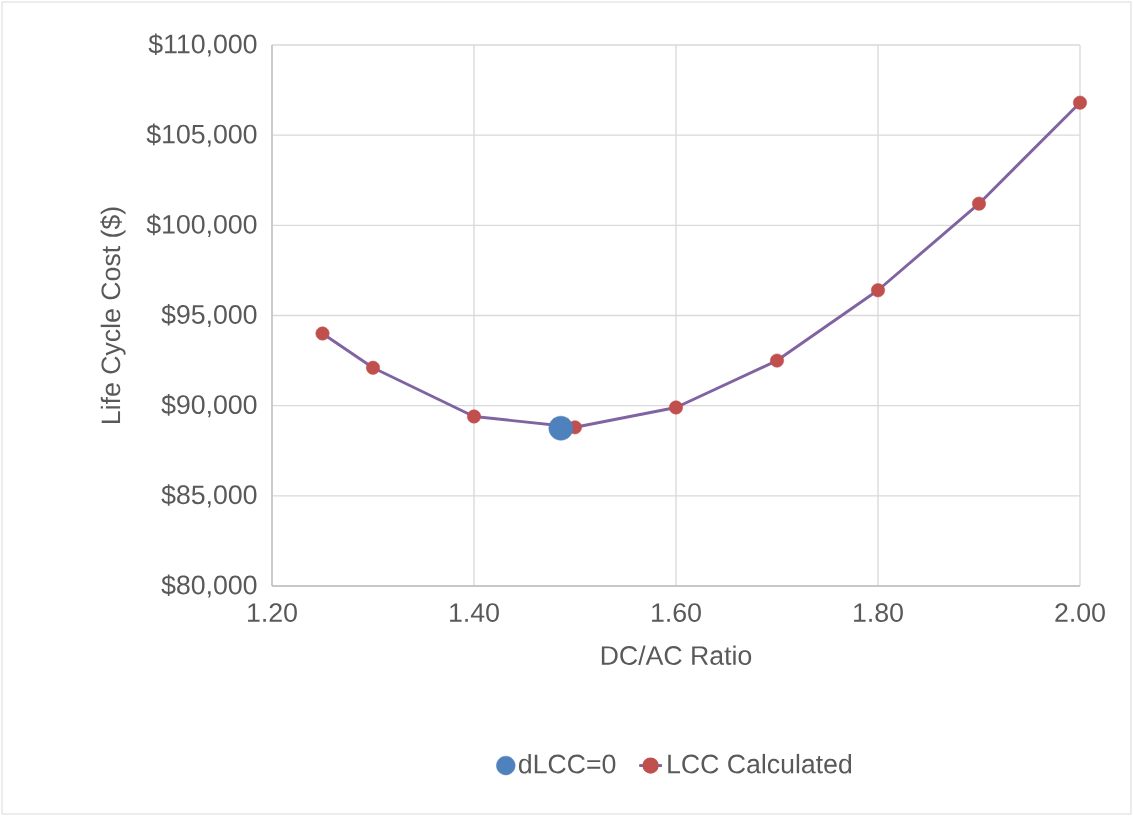 The width and height of the screenshot is (1133, 816). What do you see at coordinates (567, 763) in the screenshot?
I see `legend-label: dLCC=0` at bounding box center [567, 763].